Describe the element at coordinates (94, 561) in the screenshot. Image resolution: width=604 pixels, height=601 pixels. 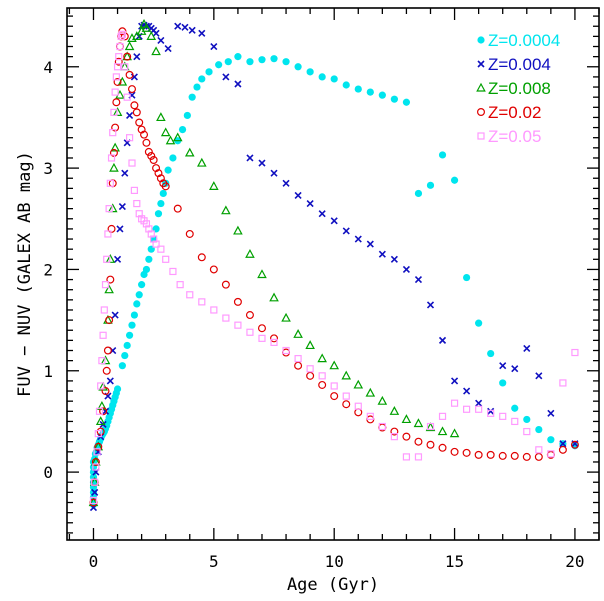
I see `x-tick-label: 0` at that location.